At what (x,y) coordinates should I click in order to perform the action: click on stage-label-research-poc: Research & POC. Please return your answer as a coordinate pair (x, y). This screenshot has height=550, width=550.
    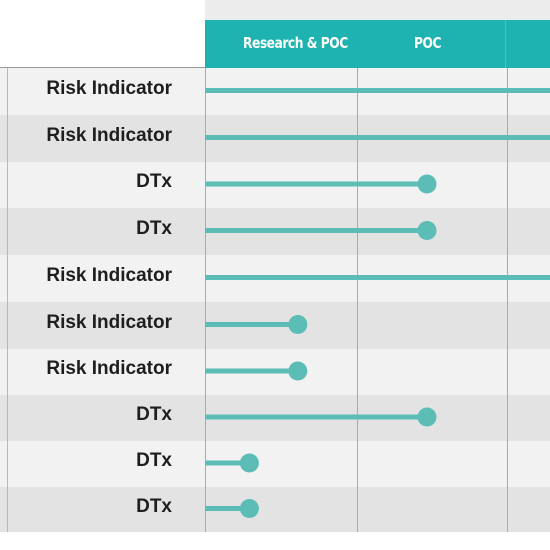
    Looking at the image, I should click on (295, 43).